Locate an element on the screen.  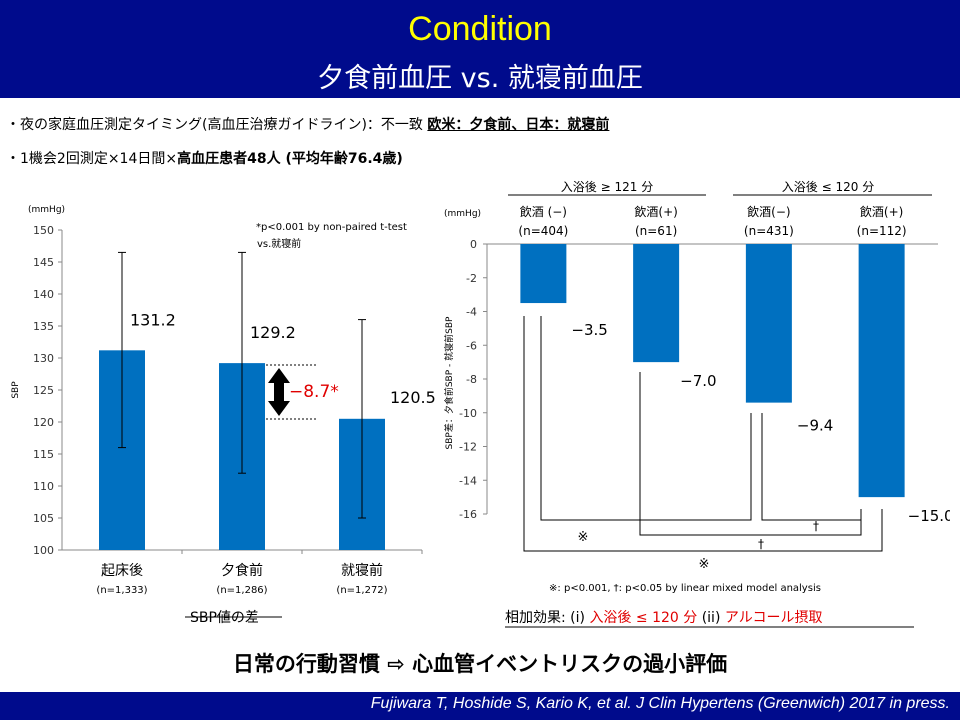
left-y-tick-label: 110 is located at coordinates (43, 486).